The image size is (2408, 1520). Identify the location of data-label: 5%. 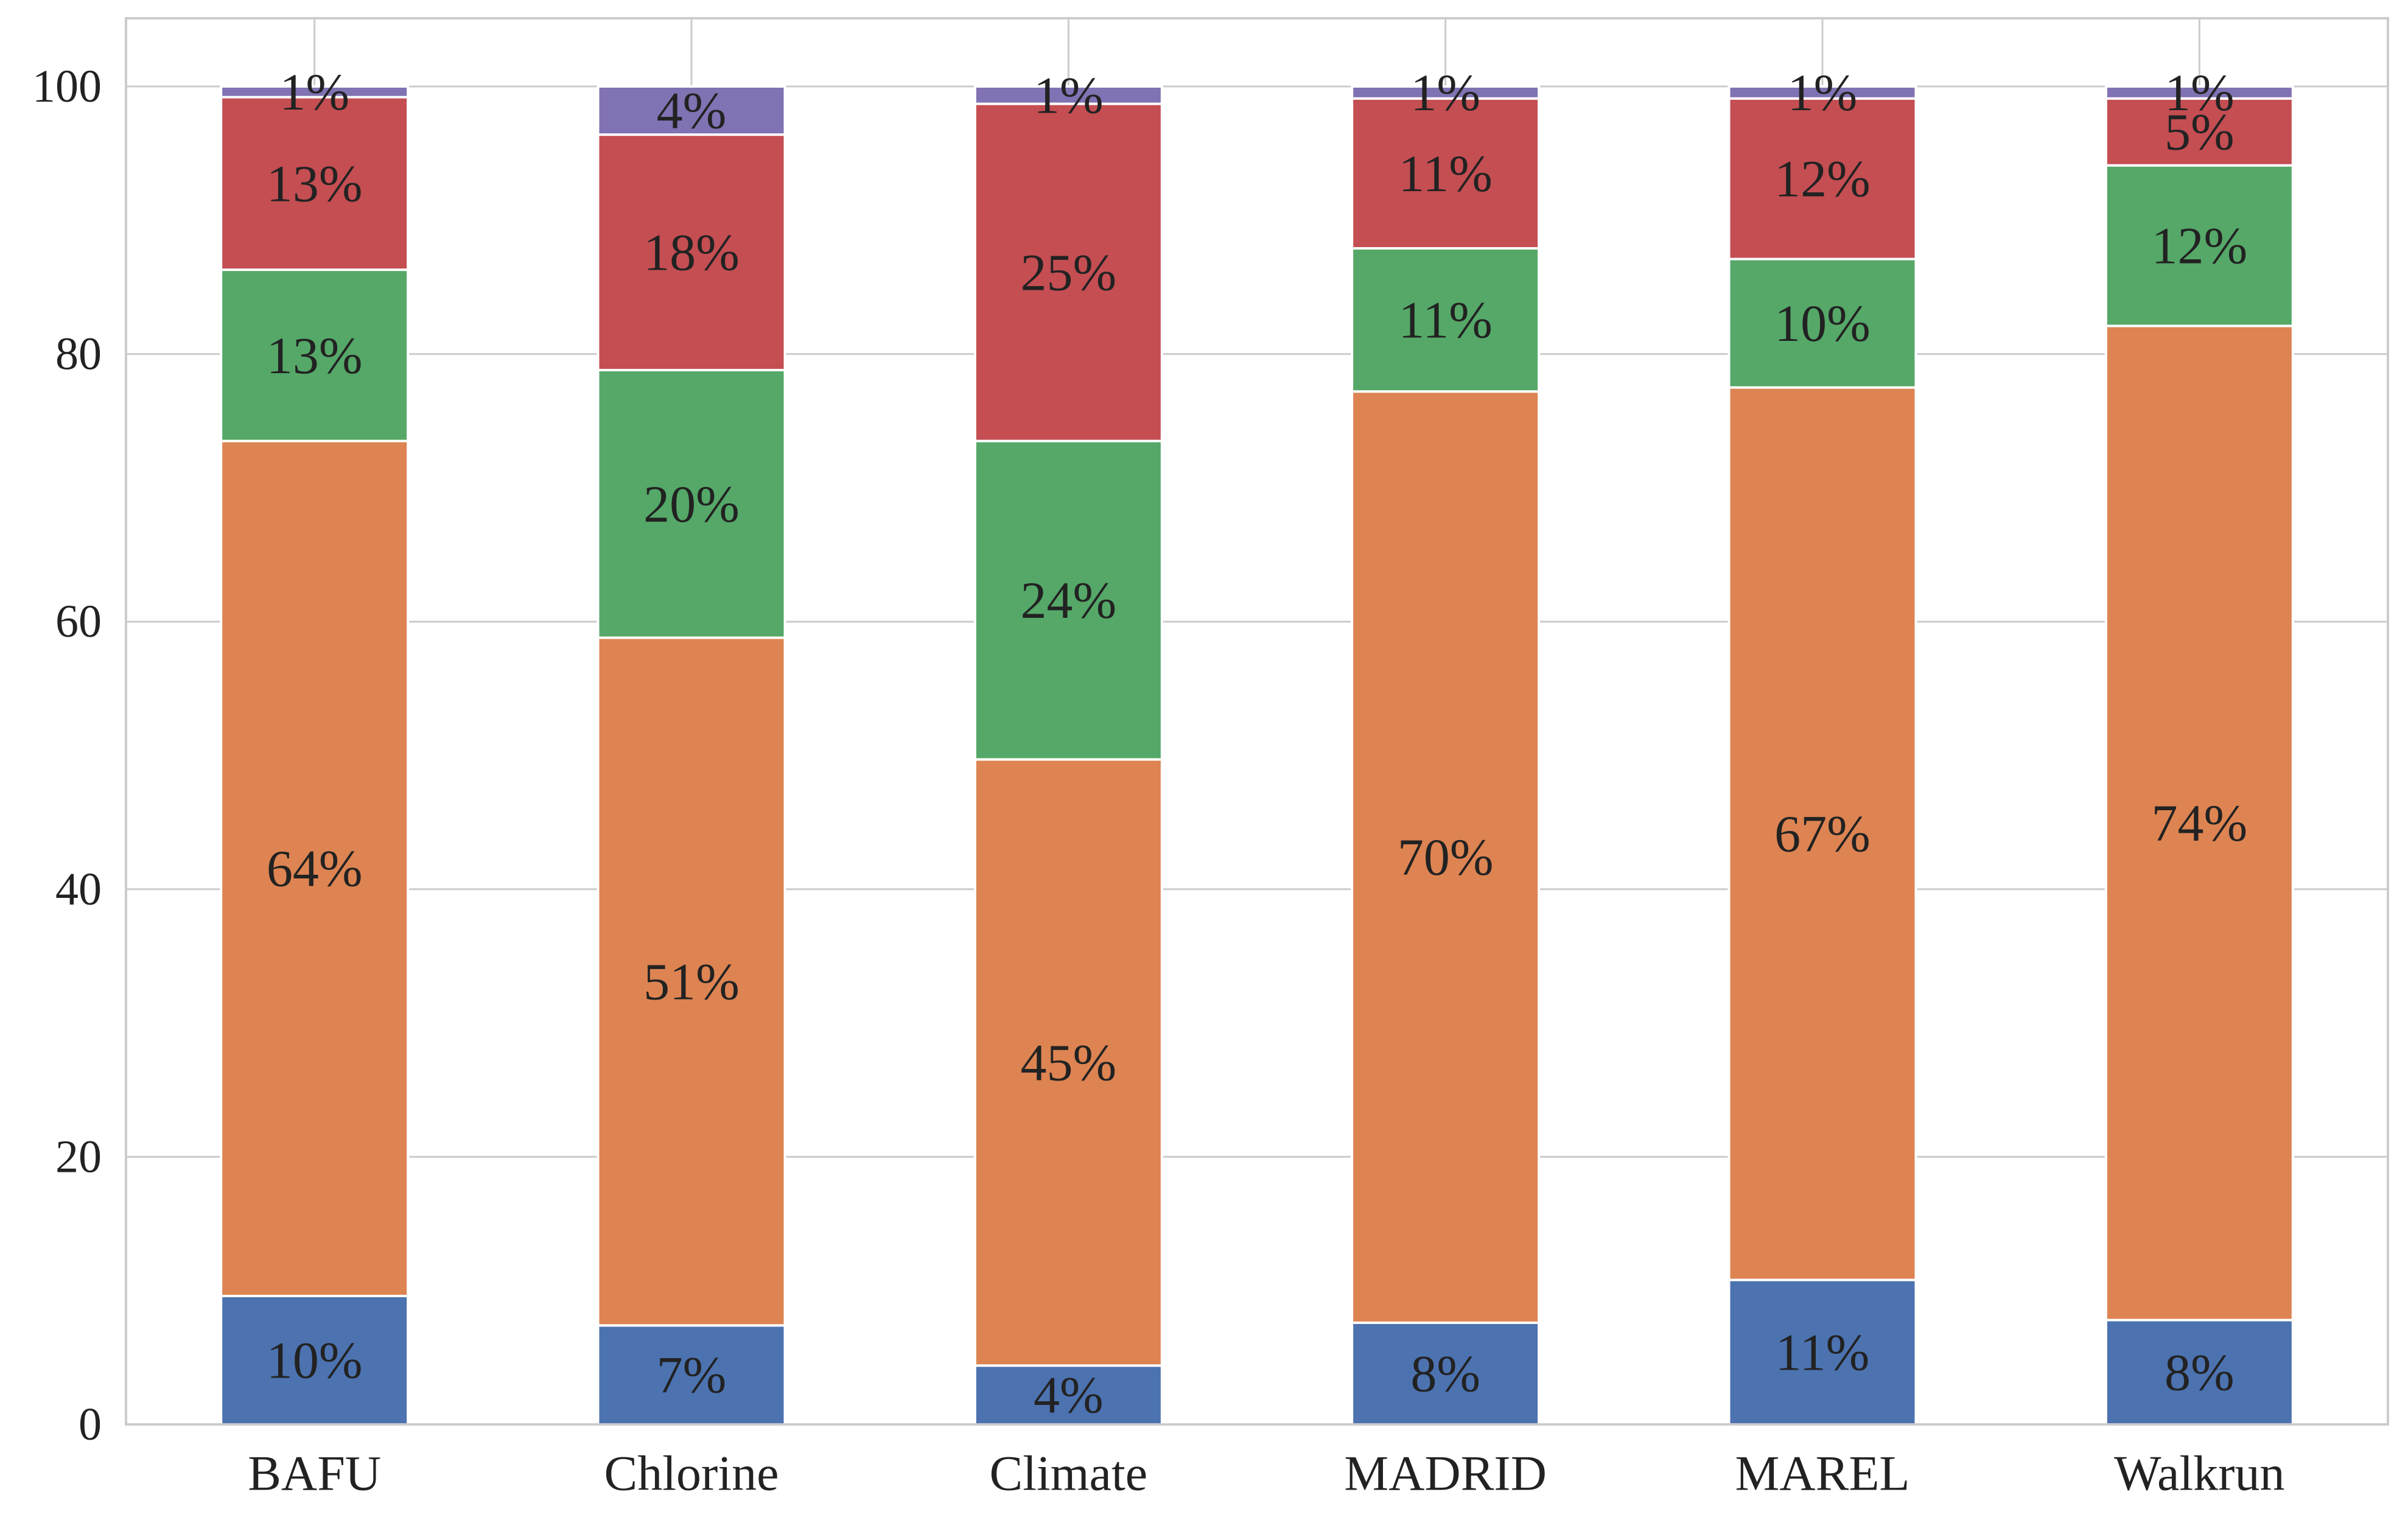
(2200, 132).